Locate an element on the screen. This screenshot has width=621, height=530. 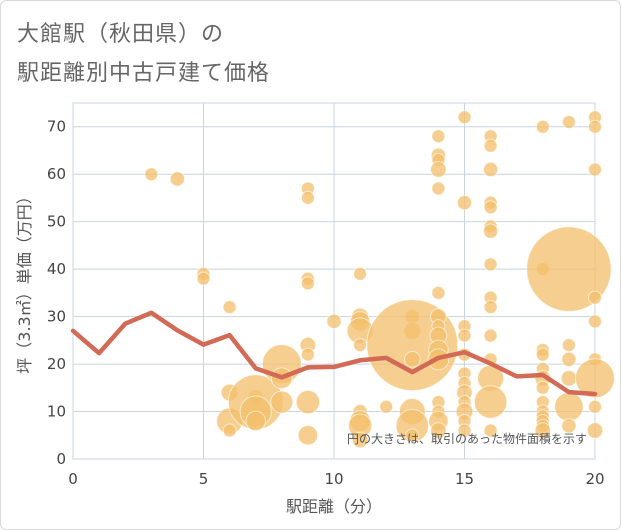
y-tick-label: 40 is located at coordinates (56, 269).